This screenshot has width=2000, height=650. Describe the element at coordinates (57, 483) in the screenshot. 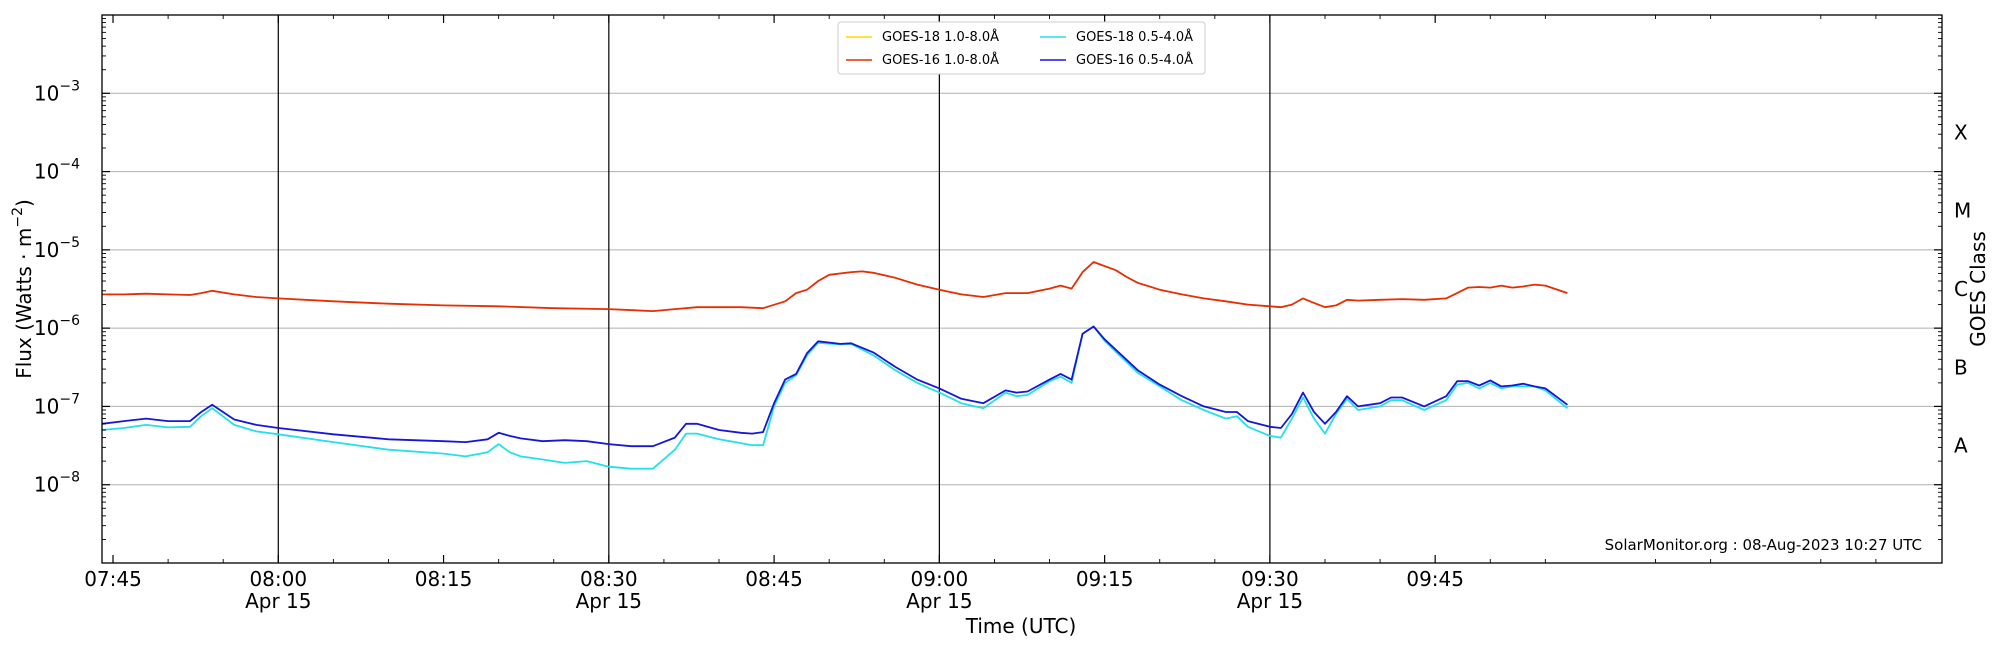

I see `y-tick-label-0: 10⁻⁸` at that location.